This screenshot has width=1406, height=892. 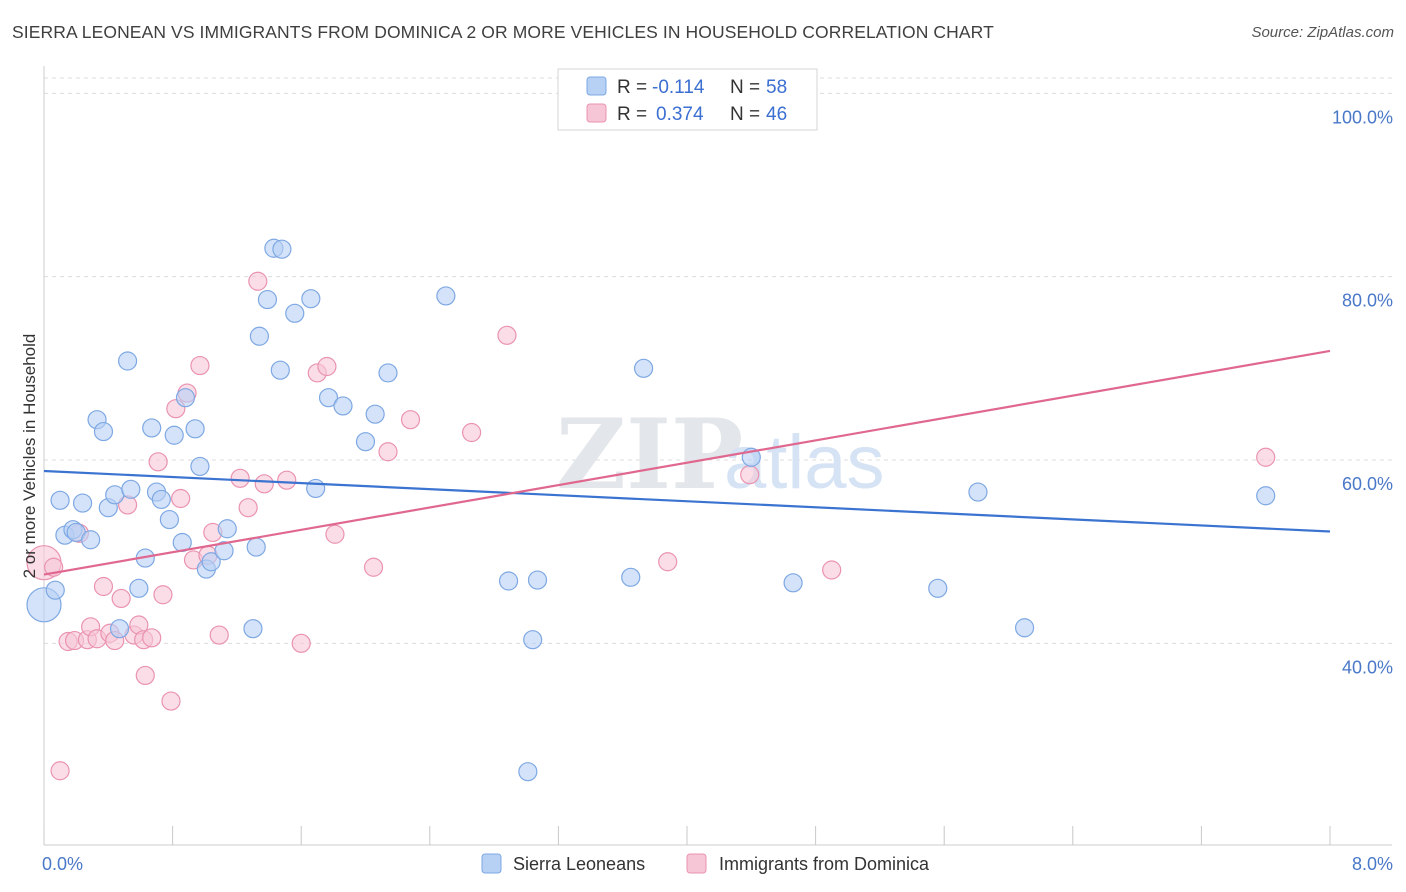 I want to click on sierra-leonean-trend-line, so click(x=687, y=501).